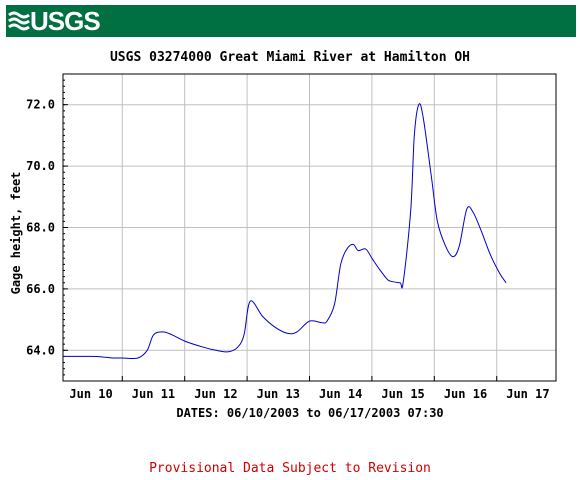 The width and height of the screenshot is (580, 480). Describe the element at coordinates (527, 394) in the screenshot. I see `x-tick-label: Jun 17` at that location.